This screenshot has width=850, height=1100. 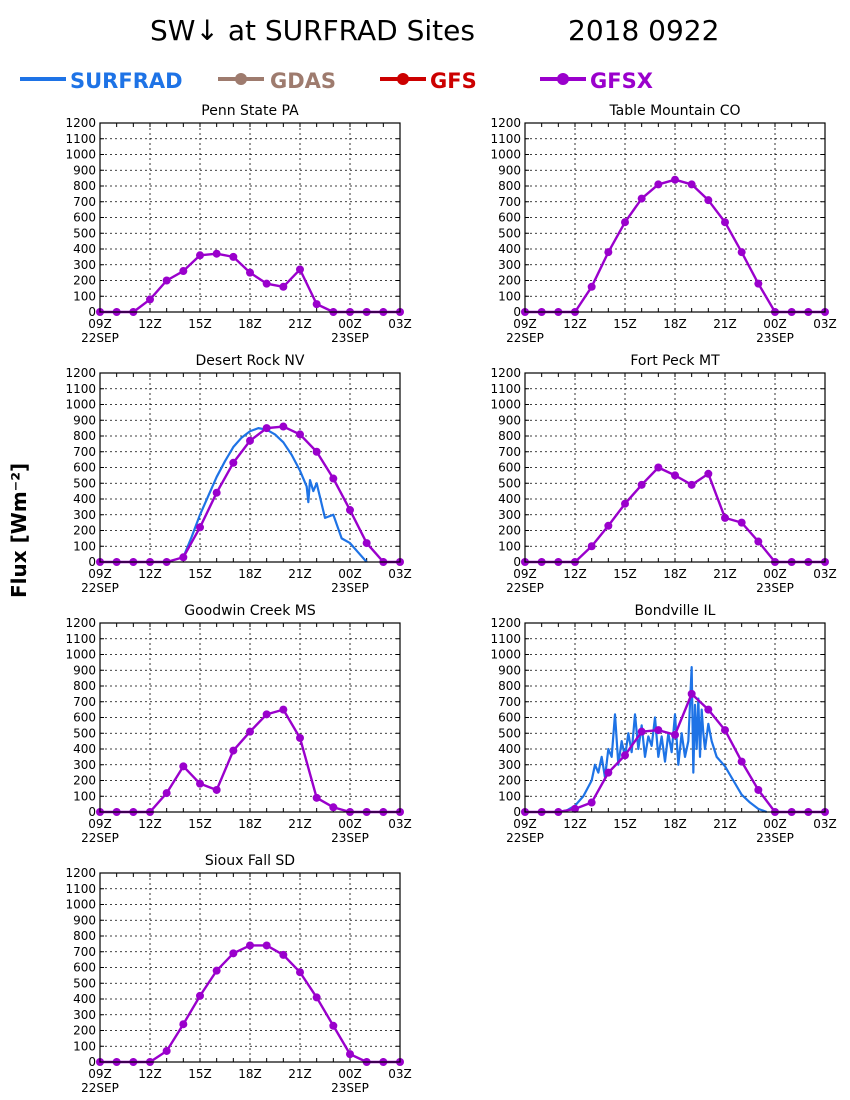 I want to click on y-tick-label: 200, so click(x=509, y=531).